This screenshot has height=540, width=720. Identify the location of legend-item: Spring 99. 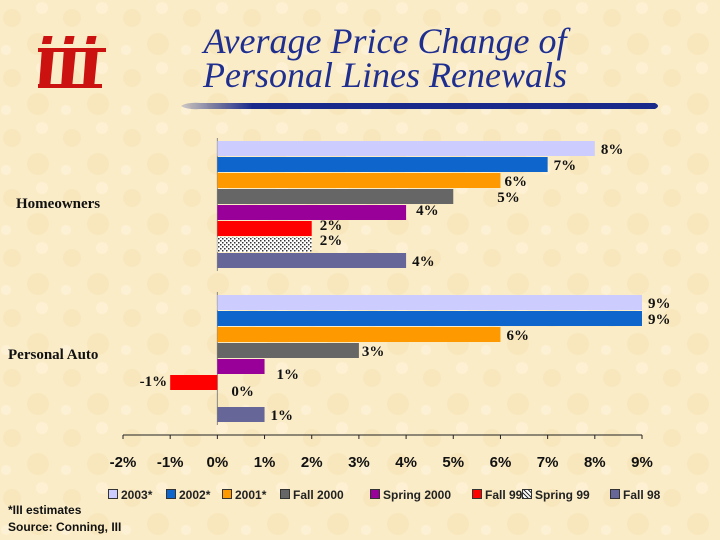
(556, 495).